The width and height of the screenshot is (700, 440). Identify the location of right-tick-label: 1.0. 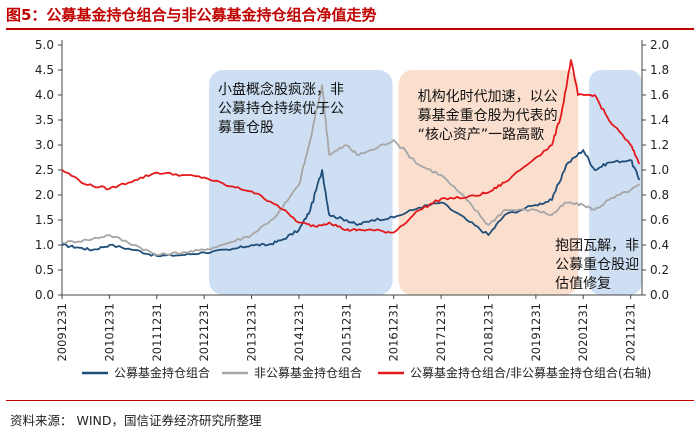
(659, 170).